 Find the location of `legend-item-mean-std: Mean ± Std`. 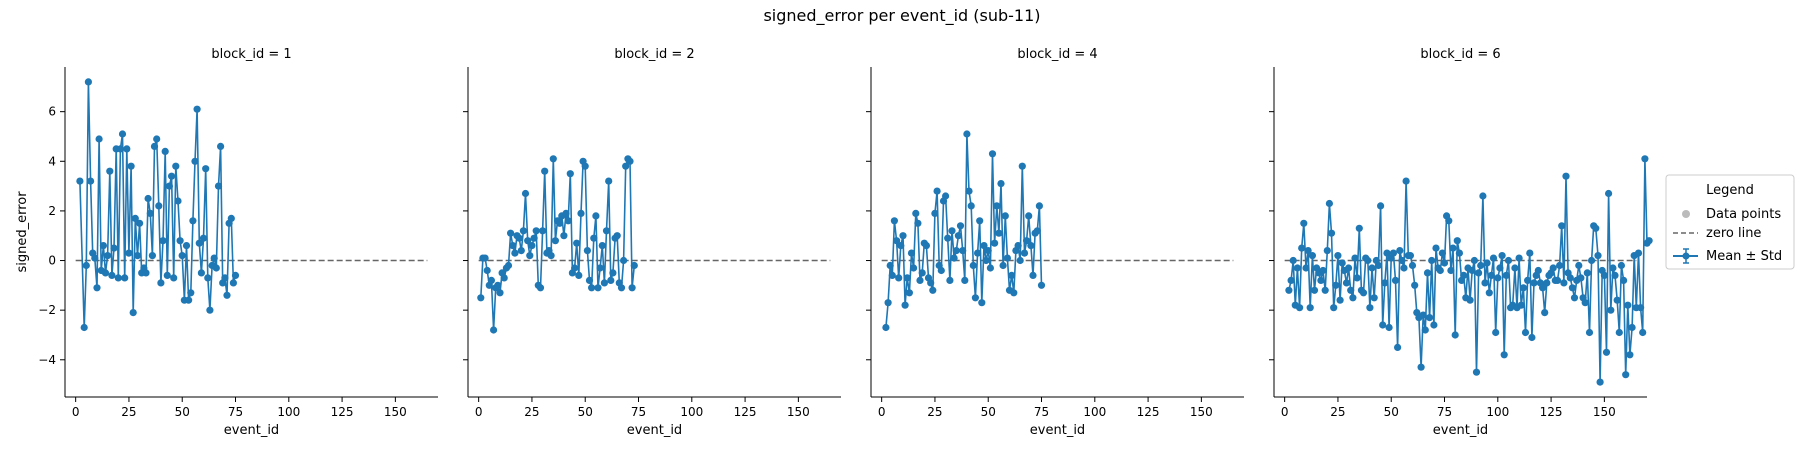

legend-item-mean-std: Mean ± Std is located at coordinates (1744, 256).